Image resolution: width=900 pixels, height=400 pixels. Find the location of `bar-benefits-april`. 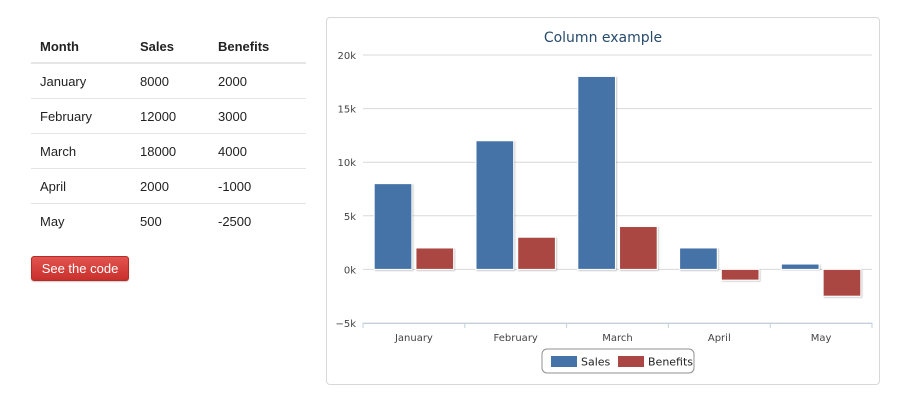

bar-benefits-april is located at coordinates (740, 274).